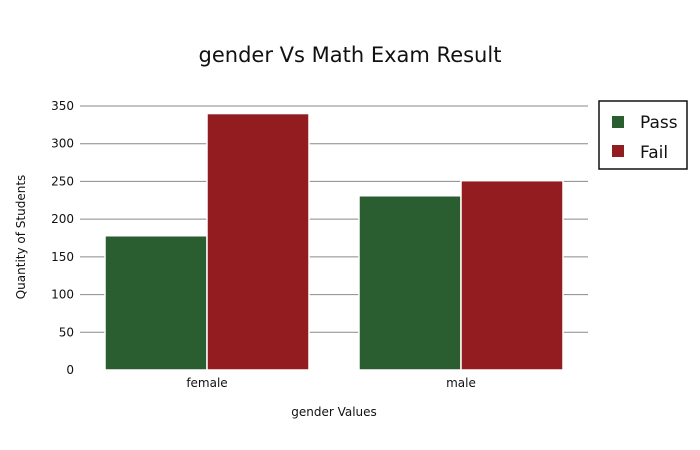 This screenshot has height=450, width=700. I want to click on legend-label-fail: Fail, so click(654, 153).